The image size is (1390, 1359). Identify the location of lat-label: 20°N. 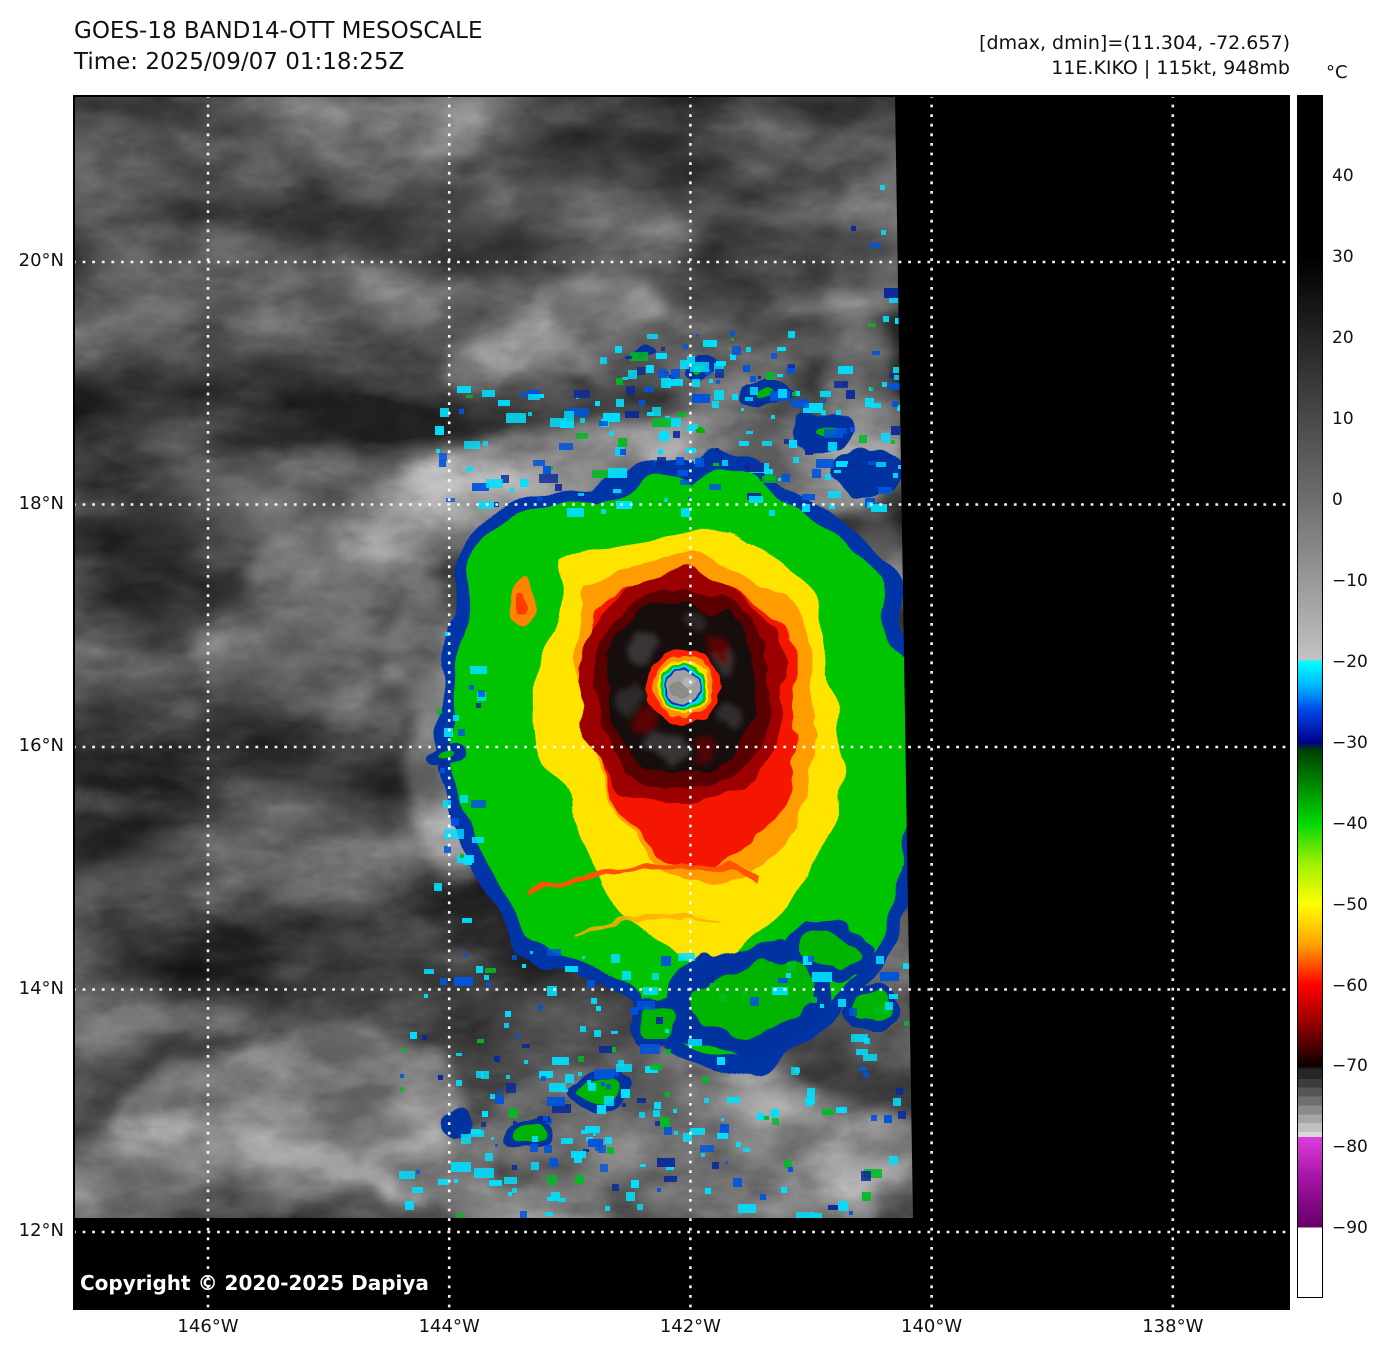
(41, 260).